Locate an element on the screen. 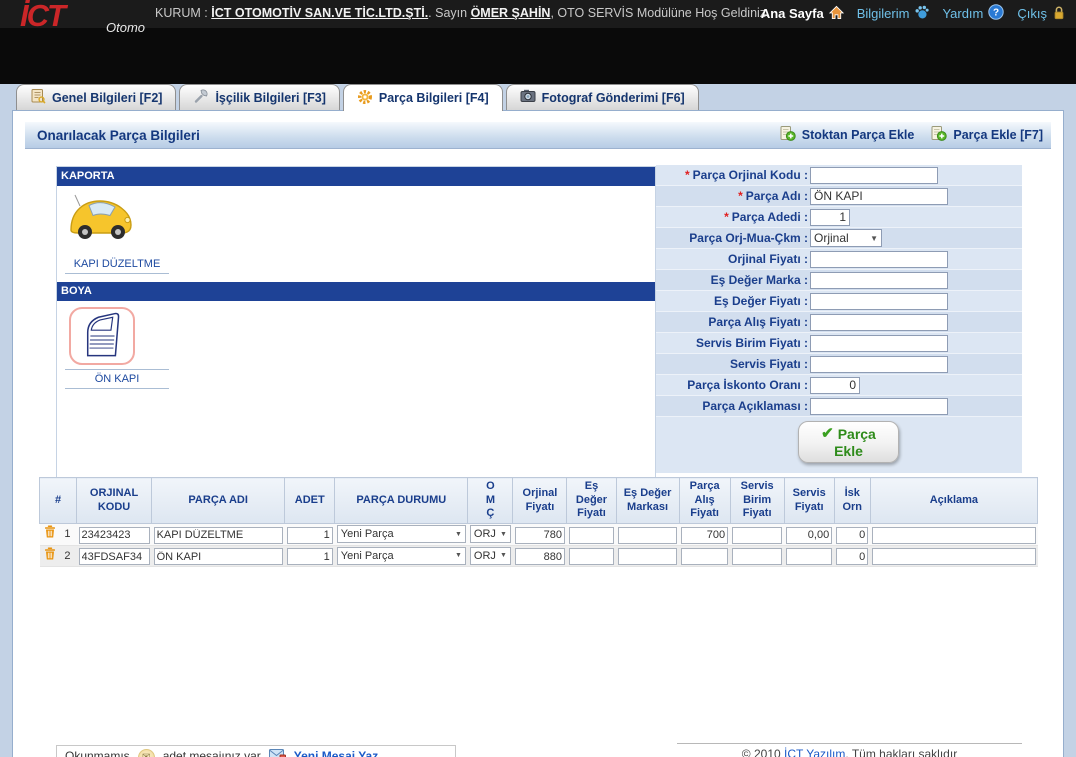 The height and width of the screenshot is (757, 1076). tab-fotograf-gonderimi: Fotograf Gönderimi [F6] is located at coordinates (602, 97).